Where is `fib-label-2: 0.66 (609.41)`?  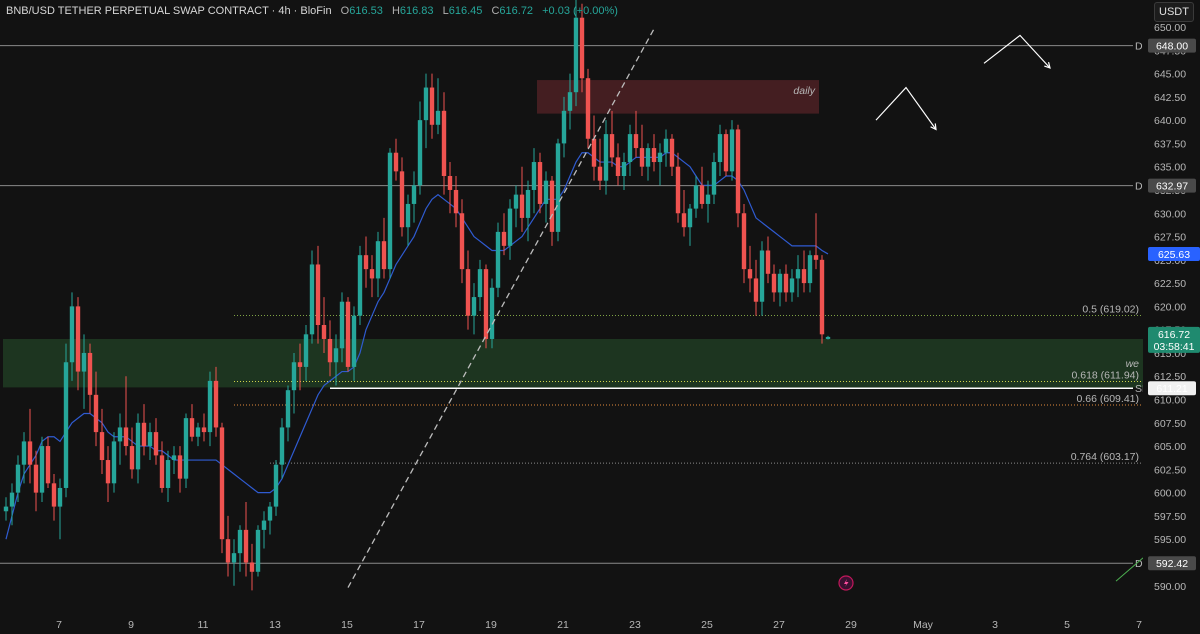
fib-label-2: 0.66 (609.41) is located at coordinates (1108, 399).